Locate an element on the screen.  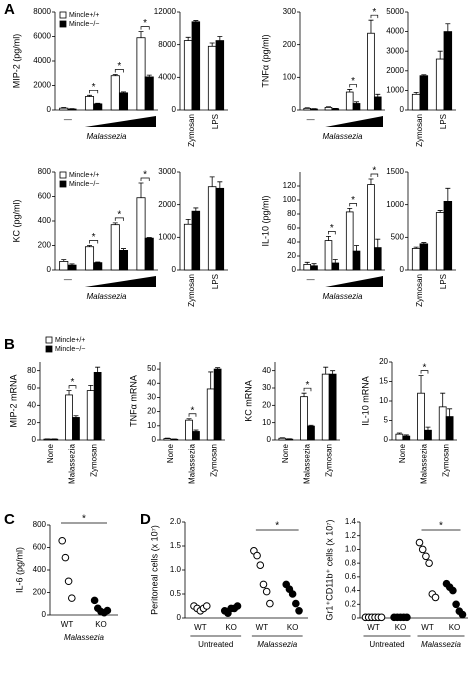
y-axis-label: TNFα (pg/ml) is located at coordinates (265, 60).